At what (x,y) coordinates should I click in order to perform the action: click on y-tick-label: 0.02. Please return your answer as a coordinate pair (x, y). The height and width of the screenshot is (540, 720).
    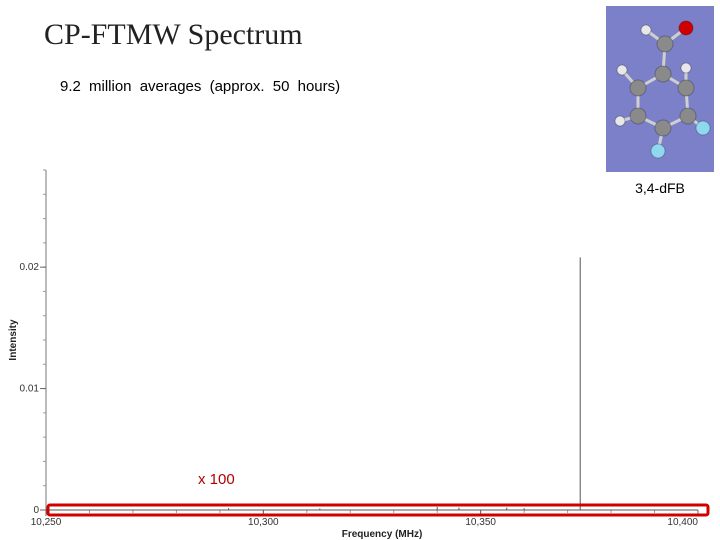
    Looking at the image, I should click on (30, 267).